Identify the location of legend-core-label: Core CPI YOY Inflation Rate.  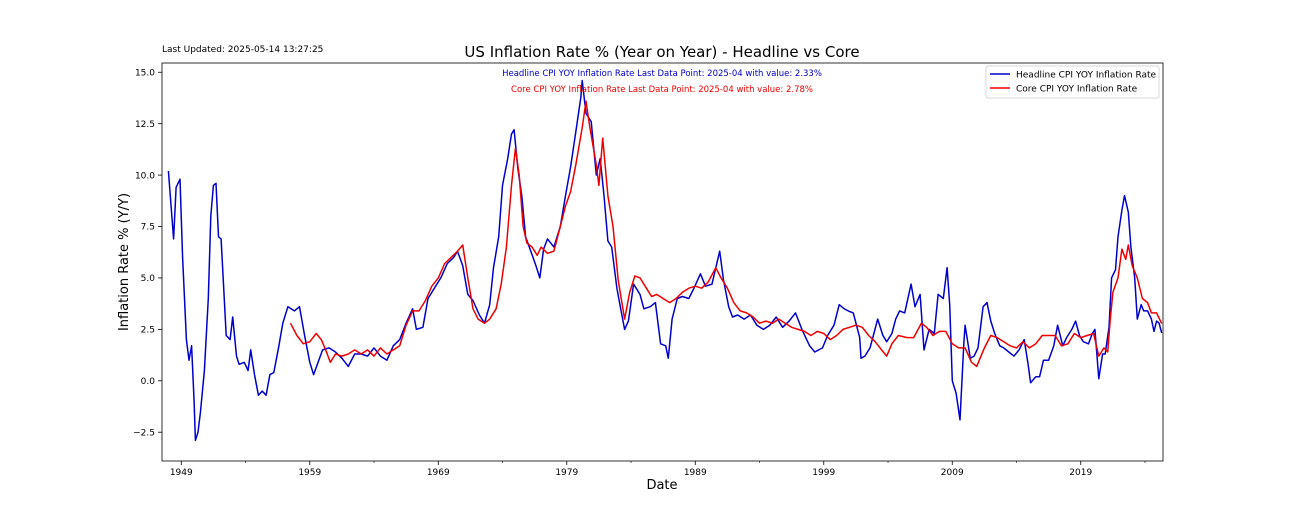
(1077, 90).